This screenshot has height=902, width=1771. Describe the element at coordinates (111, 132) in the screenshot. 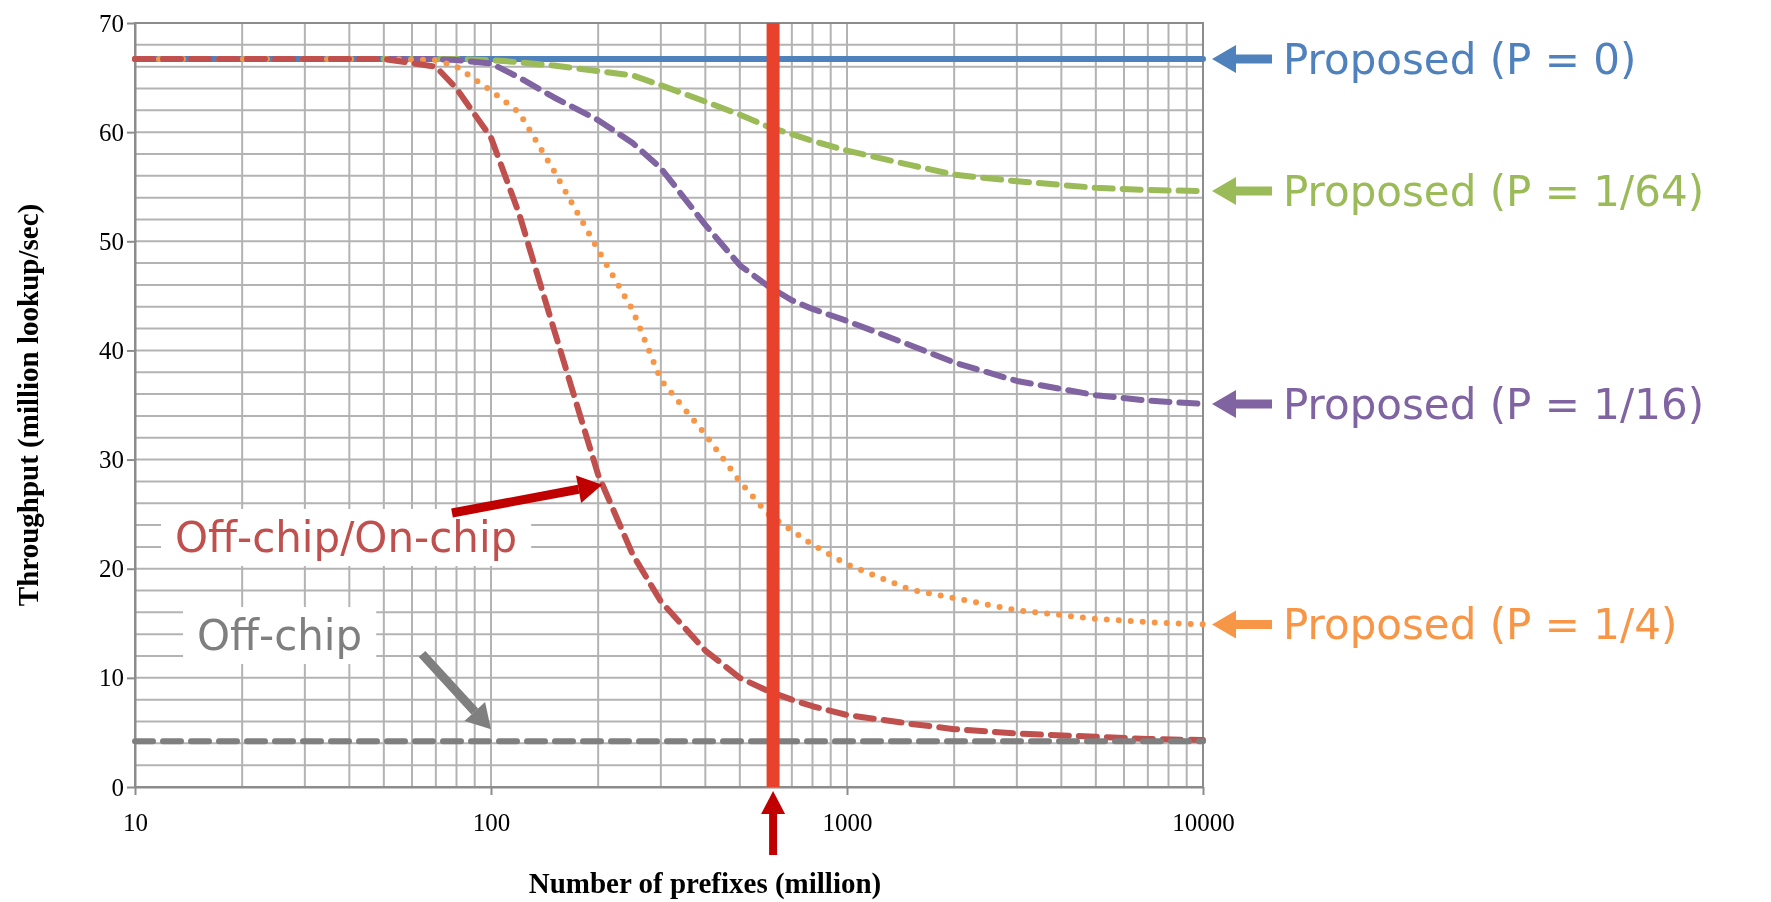

I see `y-tick-label: 60` at that location.